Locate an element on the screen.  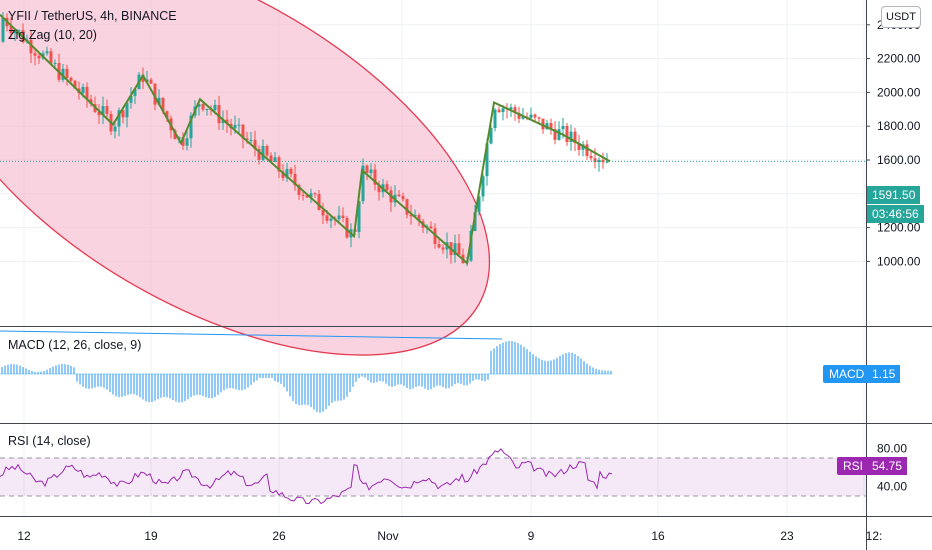
time-axis-label: 16 is located at coordinates (658, 536).